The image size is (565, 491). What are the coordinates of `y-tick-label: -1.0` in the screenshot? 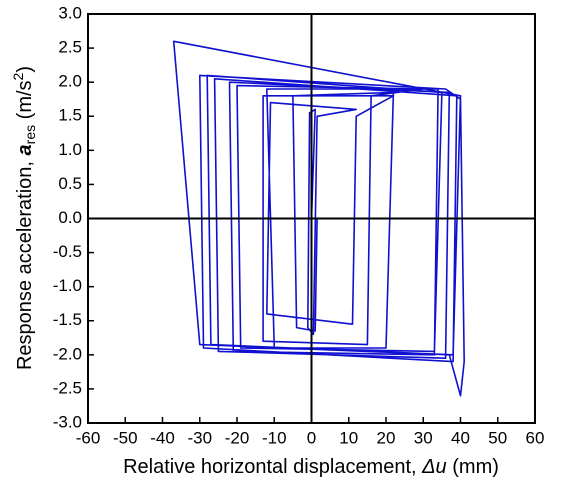 It's located at (67, 285).